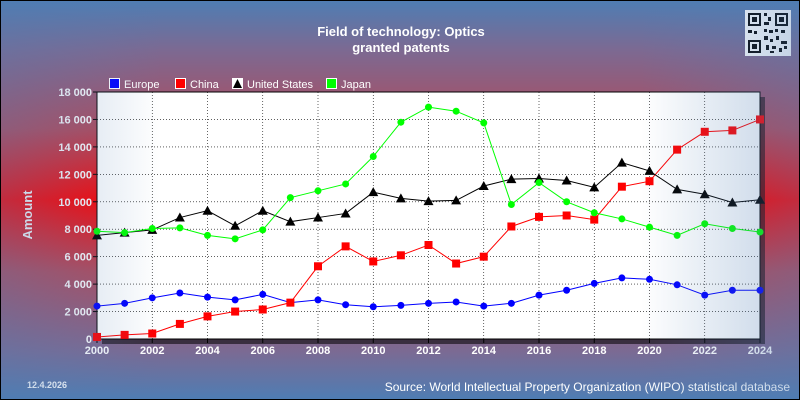 The image size is (800, 400). What do you see at coordinates (428, 292) in the screenshot?
I see `series-europe` at bounding box center [428, 292].